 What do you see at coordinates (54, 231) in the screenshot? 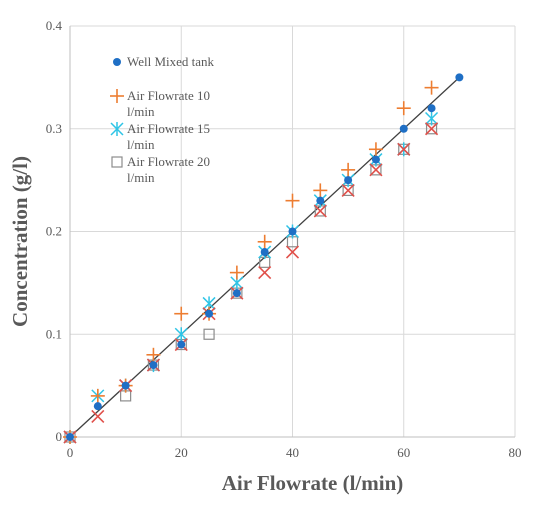
I see `y-tick-label: 0.2` at bounding box center [54, 231].